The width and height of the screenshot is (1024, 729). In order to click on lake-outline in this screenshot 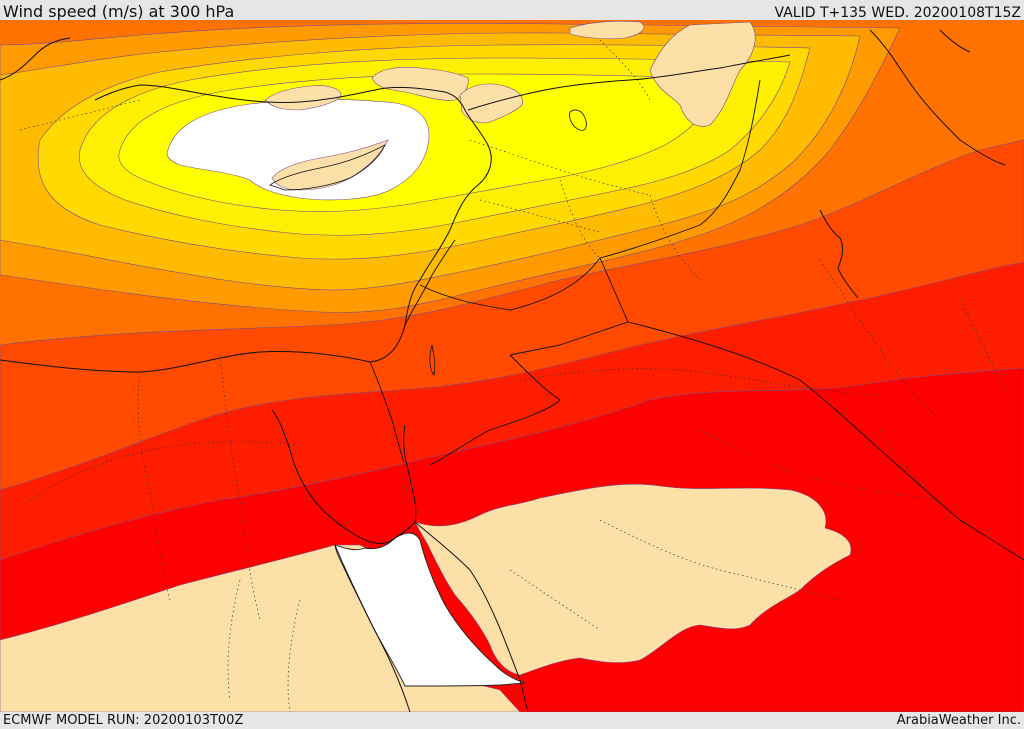, I will do `click(578, 120)`.